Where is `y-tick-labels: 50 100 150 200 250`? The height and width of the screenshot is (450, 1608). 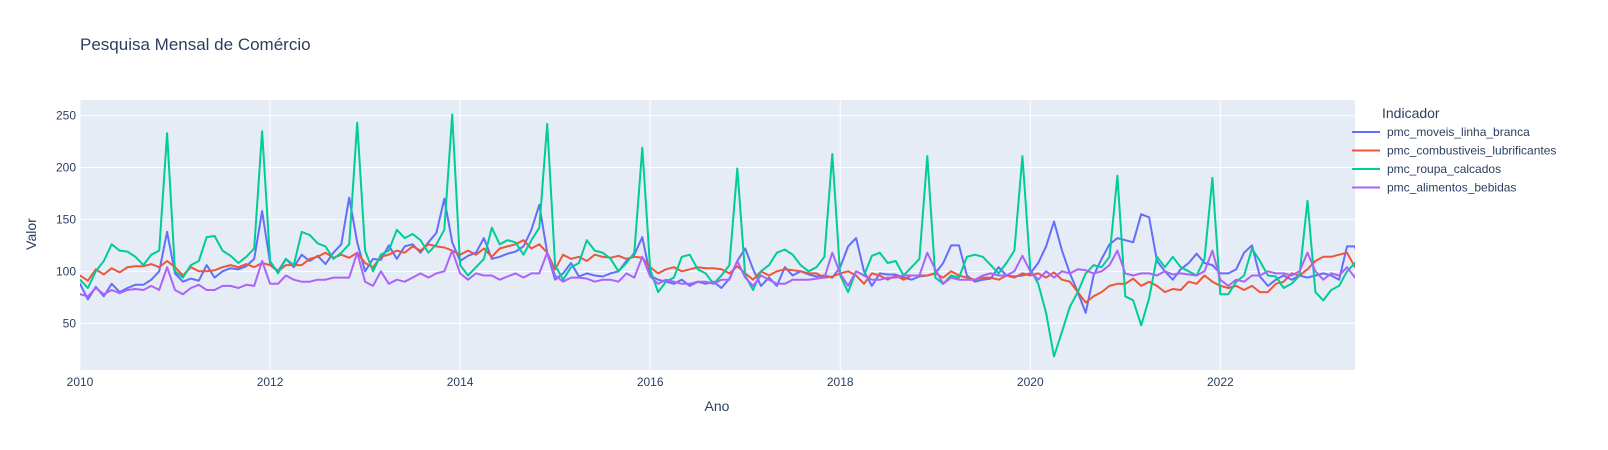 y-tick-labels: 50 100 150 200 250 is located at coordinates (66, 220).